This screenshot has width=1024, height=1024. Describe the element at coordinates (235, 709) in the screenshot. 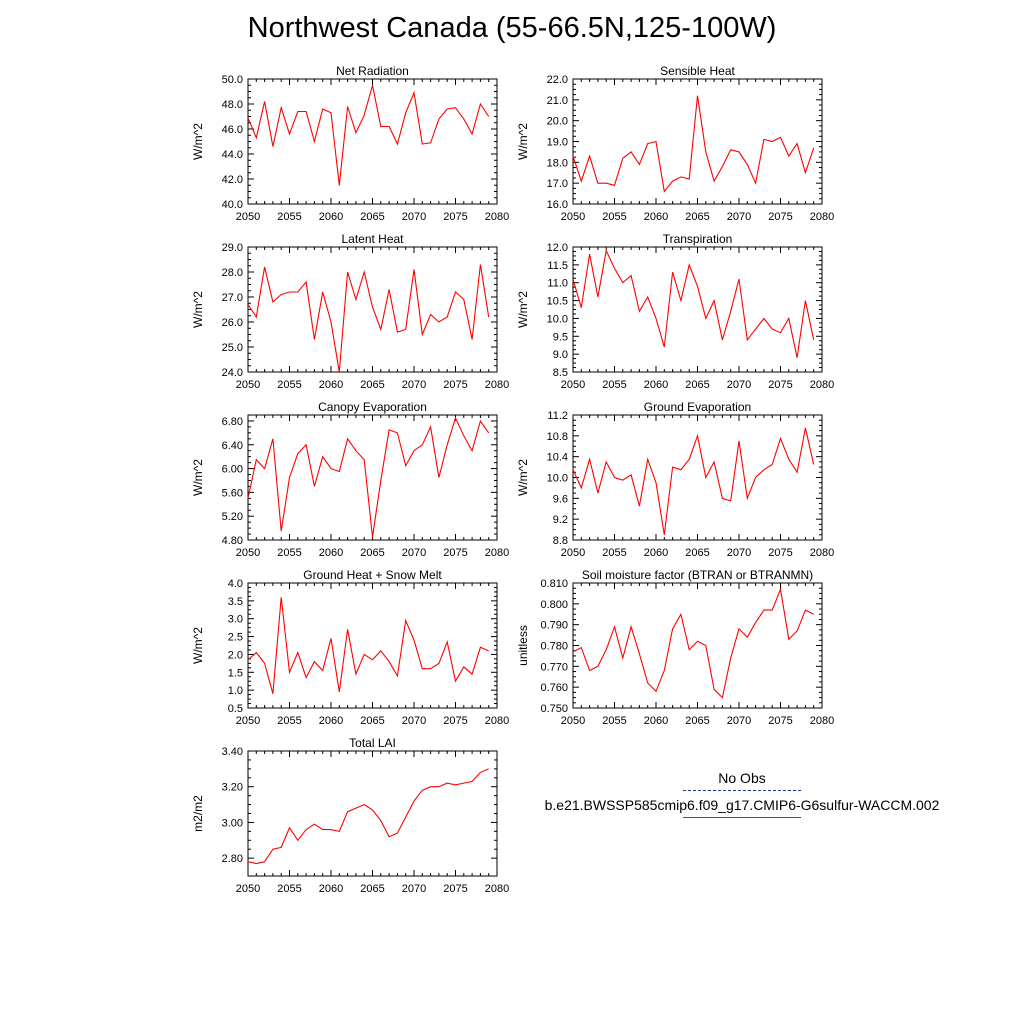

I see `y-tick-label: 0.5` at that location.